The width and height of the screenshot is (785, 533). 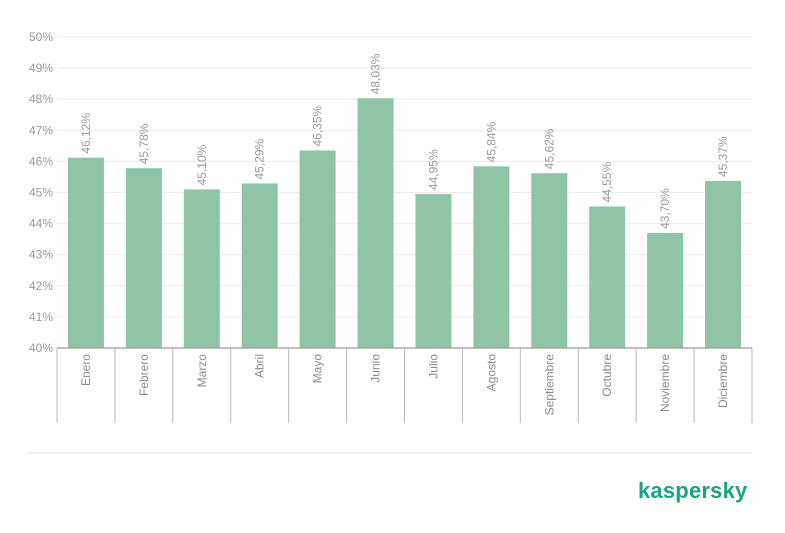 I want to click on data-label: 45,29%, so click(x=260, y=158).